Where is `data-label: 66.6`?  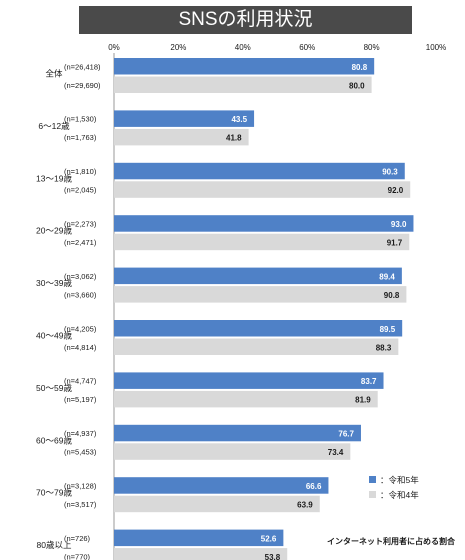 data-label: 66.6 is located at coordinates (314, 486).